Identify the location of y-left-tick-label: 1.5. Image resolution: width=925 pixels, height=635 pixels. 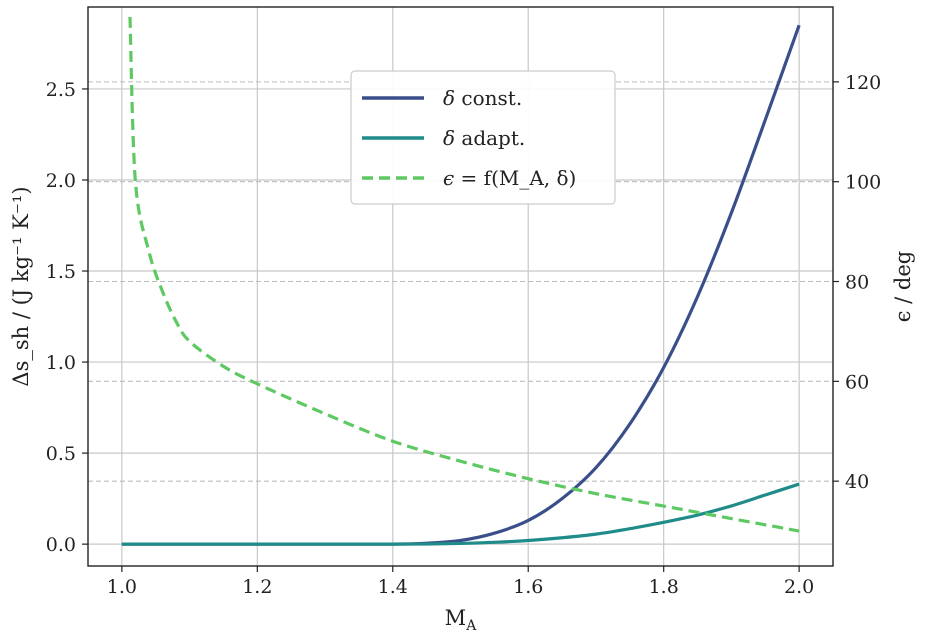
(61, 272).